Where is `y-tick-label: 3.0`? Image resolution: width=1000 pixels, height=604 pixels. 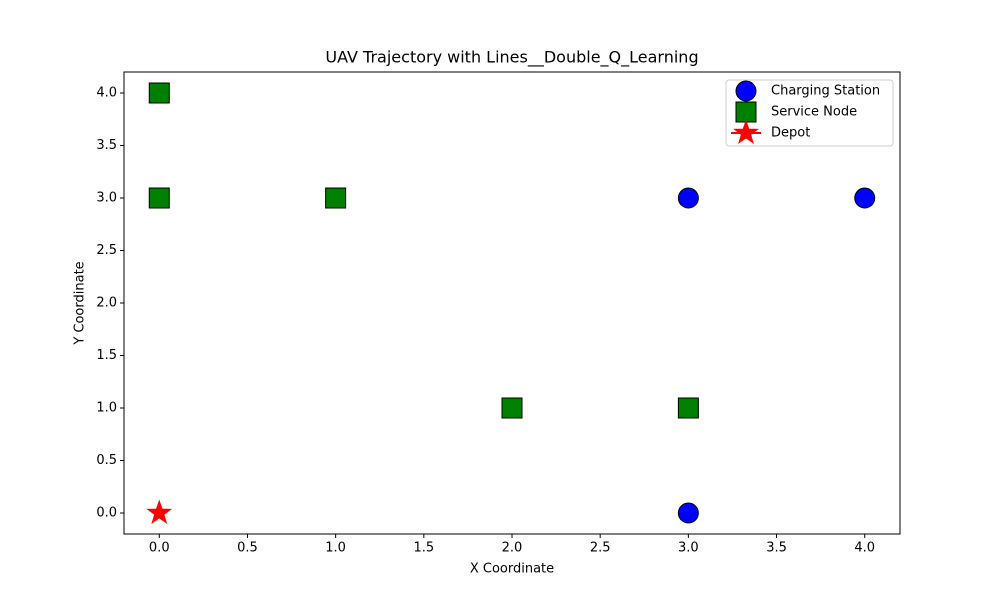 y-tick-label: 3.0 is located at coordinates (106, 198).